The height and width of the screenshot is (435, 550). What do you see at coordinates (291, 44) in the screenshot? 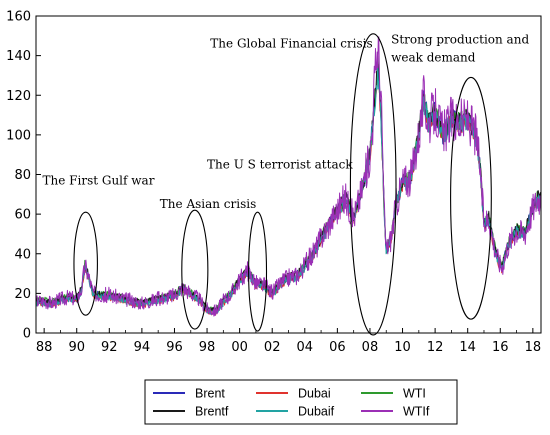
I see `annotation-4: The Global Financial crisis` at bounding box center [291, 44].